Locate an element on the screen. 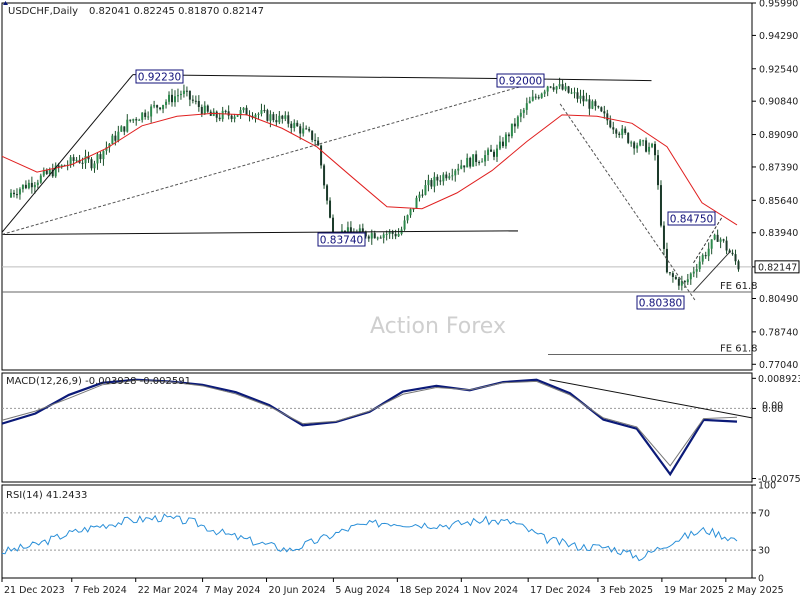 The height and width of the screenshot is (600, 800). last-price-box is located at coordinates (777, 267).